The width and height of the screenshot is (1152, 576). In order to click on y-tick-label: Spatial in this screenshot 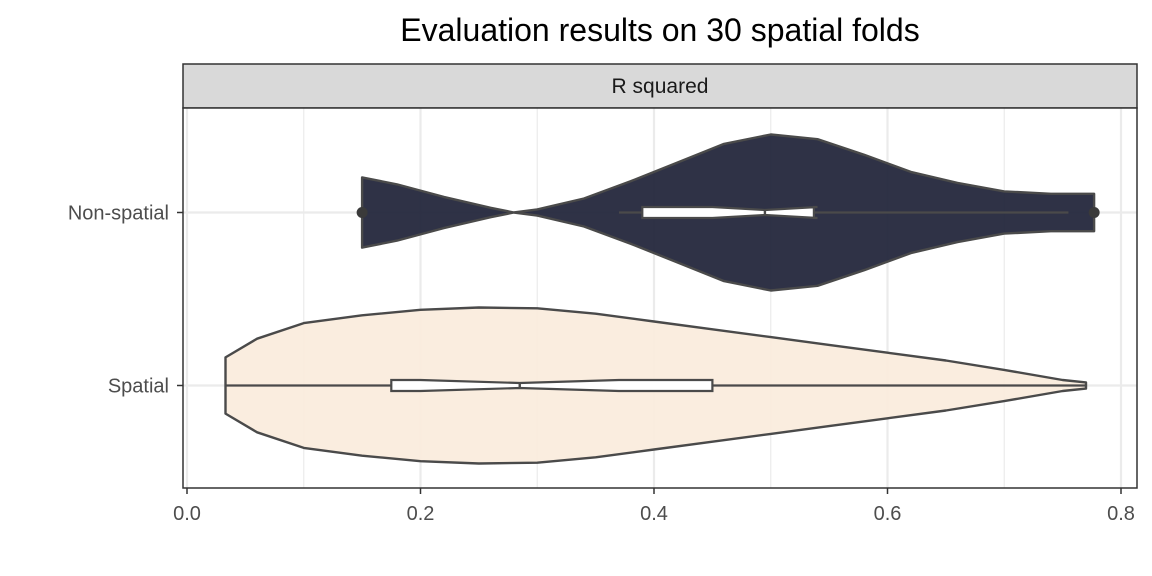, I will do `click(138, 387)`.